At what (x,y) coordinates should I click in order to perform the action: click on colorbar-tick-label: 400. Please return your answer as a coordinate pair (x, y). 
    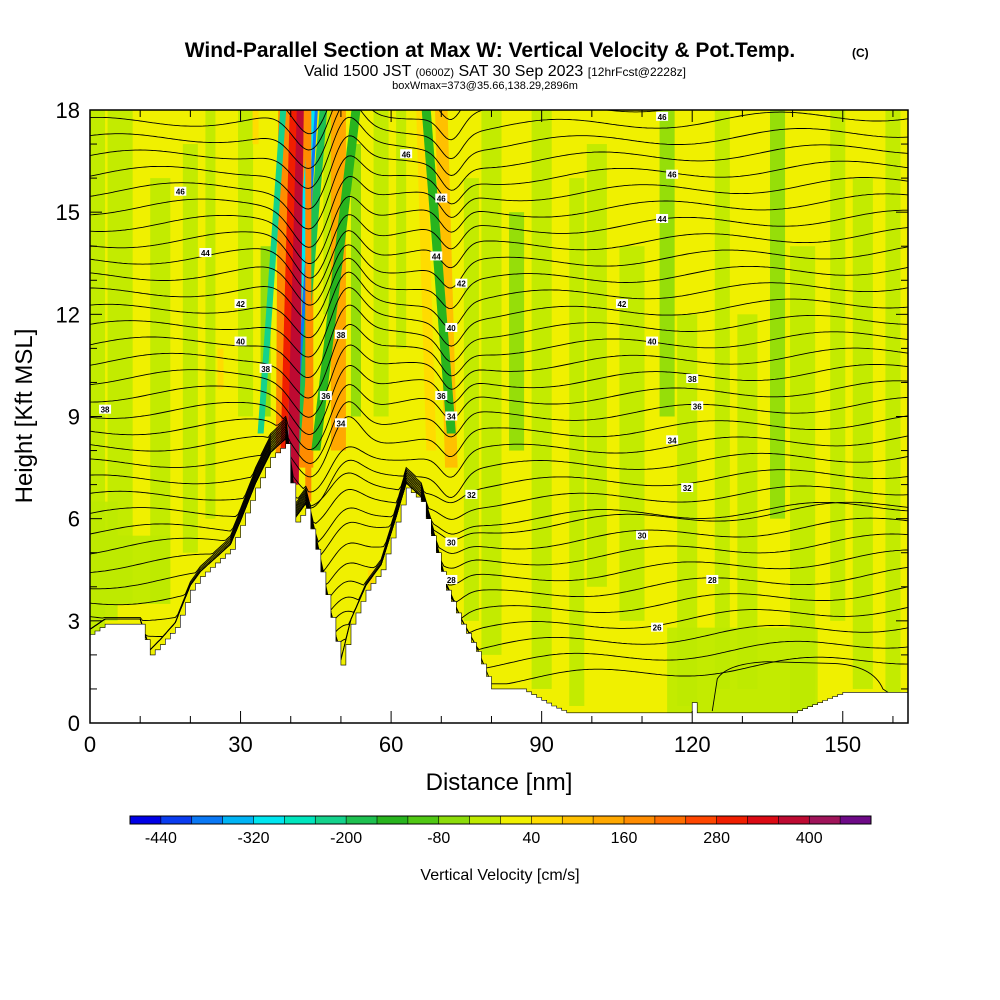
    Looking at the image, I should click on (809, 838).